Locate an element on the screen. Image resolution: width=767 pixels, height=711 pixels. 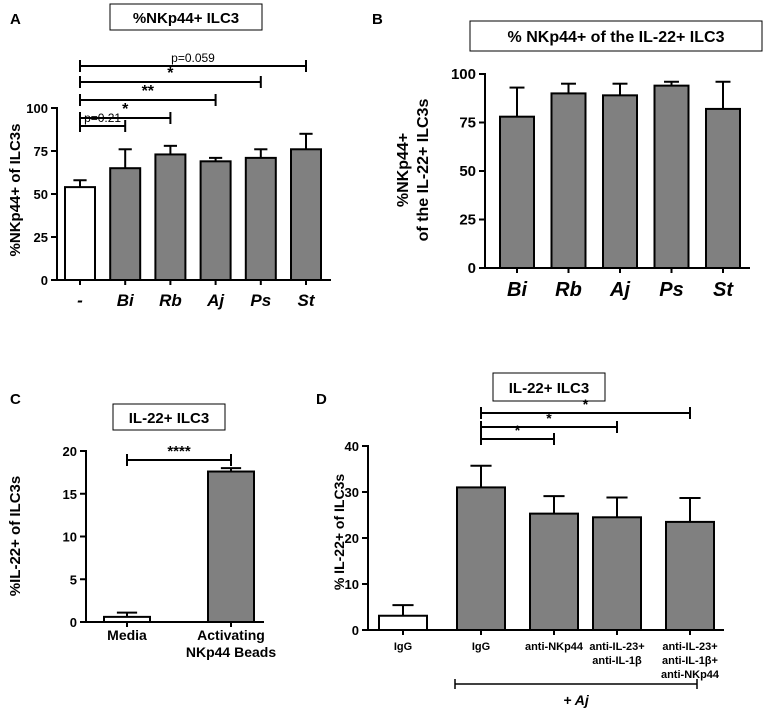
significance-label: p=0.059 is located at coordinates (193, 58).